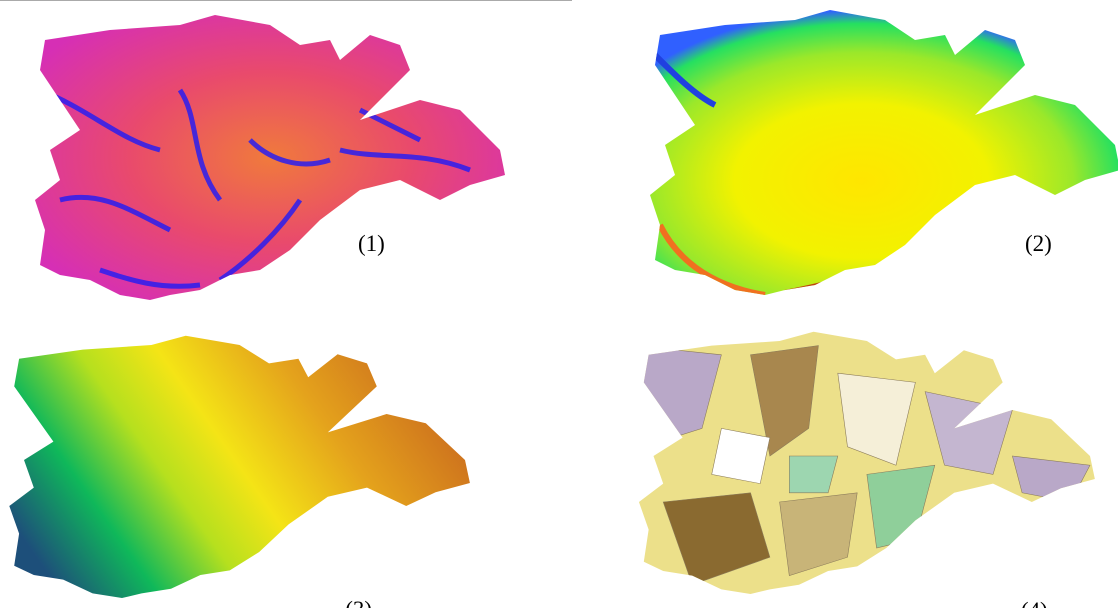 This screenshot has height=608, width=1118. Describe the element at coordinates (1034, 603) in the screenshot. I see `panel-label: (4)` at that location.